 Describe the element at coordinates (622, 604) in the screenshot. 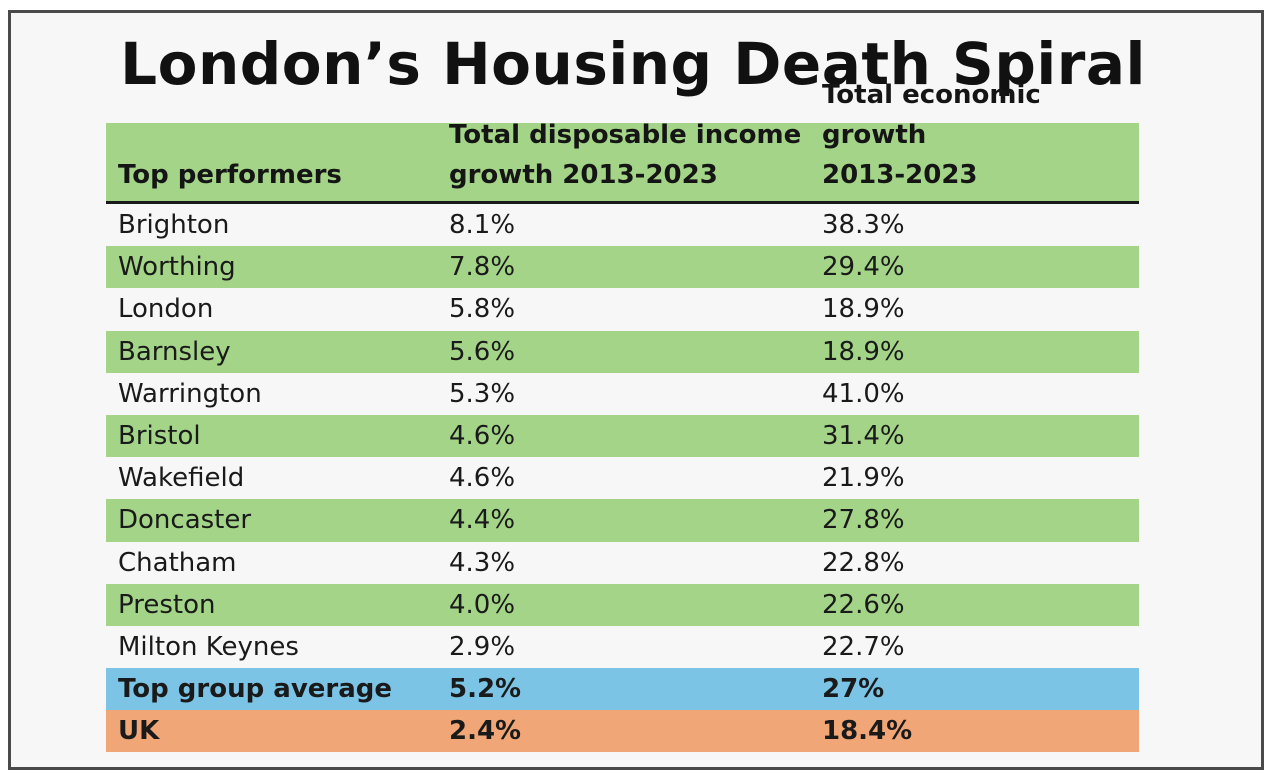

I see `table-row: Preston 4.0% 22.6%` at that location.